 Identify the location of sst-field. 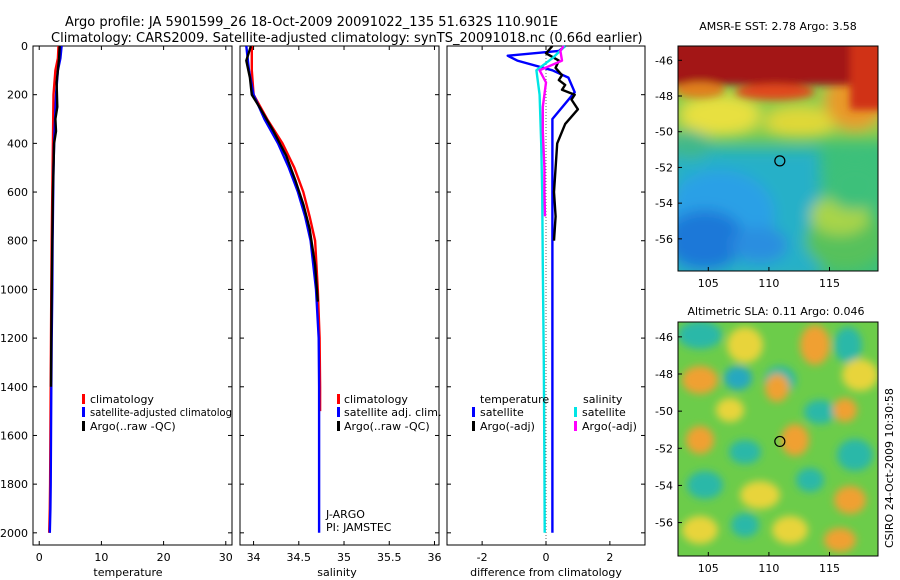
(778, 158).